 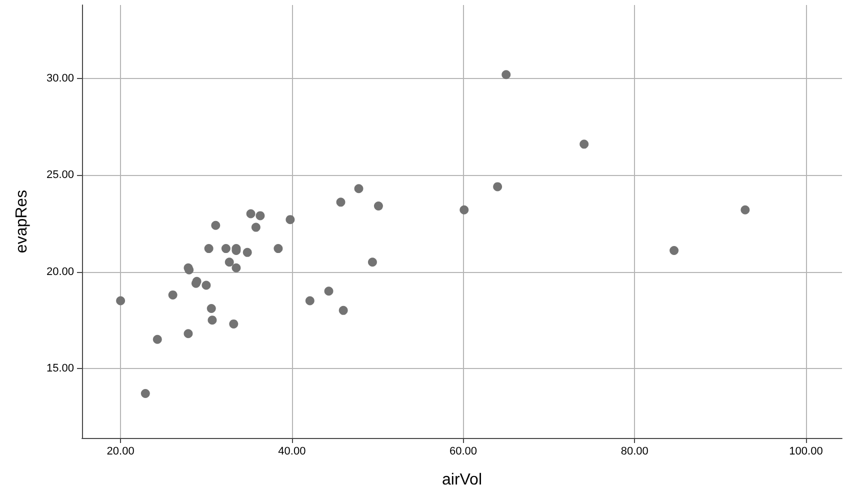 What do you see at coordinates (292, 452) in the screenshot?
I see `x-tick-label: 40.00` at bounding box center [292, 452].